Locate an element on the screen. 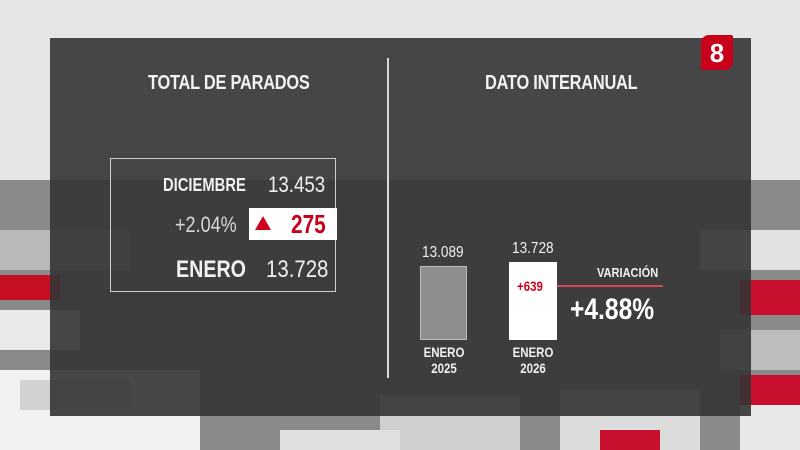  change-absolute: 275 is located at coordinates (308, 224).